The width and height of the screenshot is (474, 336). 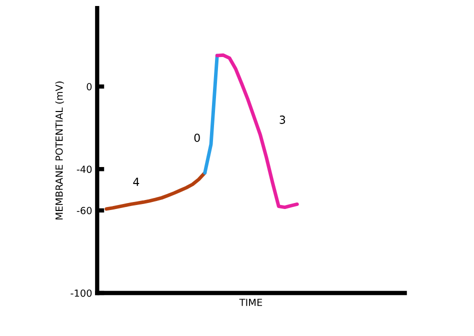 What do you see at coordinates (250, 302) in the screenshot?
I see `x-axis-title: TIME` at bounding box center [250, 302].